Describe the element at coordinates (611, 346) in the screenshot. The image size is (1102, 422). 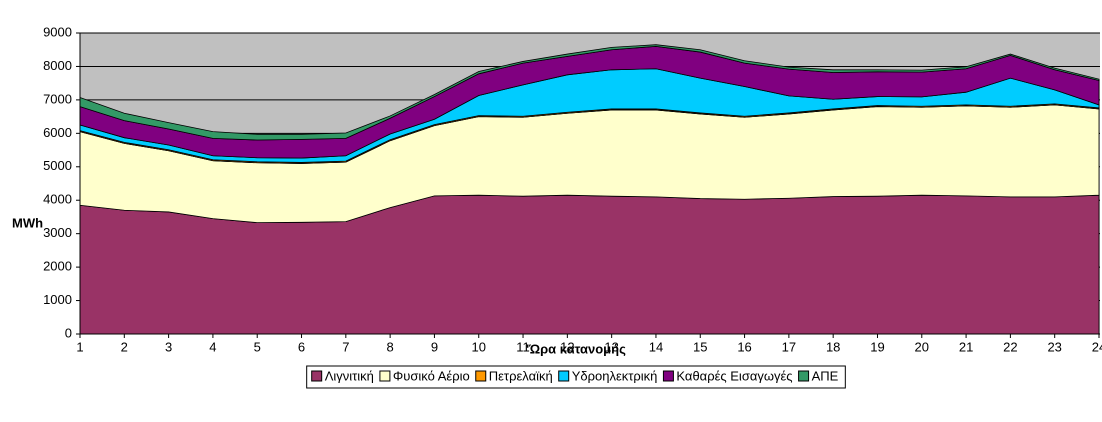
I see `x-tick-label: 13` at that location.